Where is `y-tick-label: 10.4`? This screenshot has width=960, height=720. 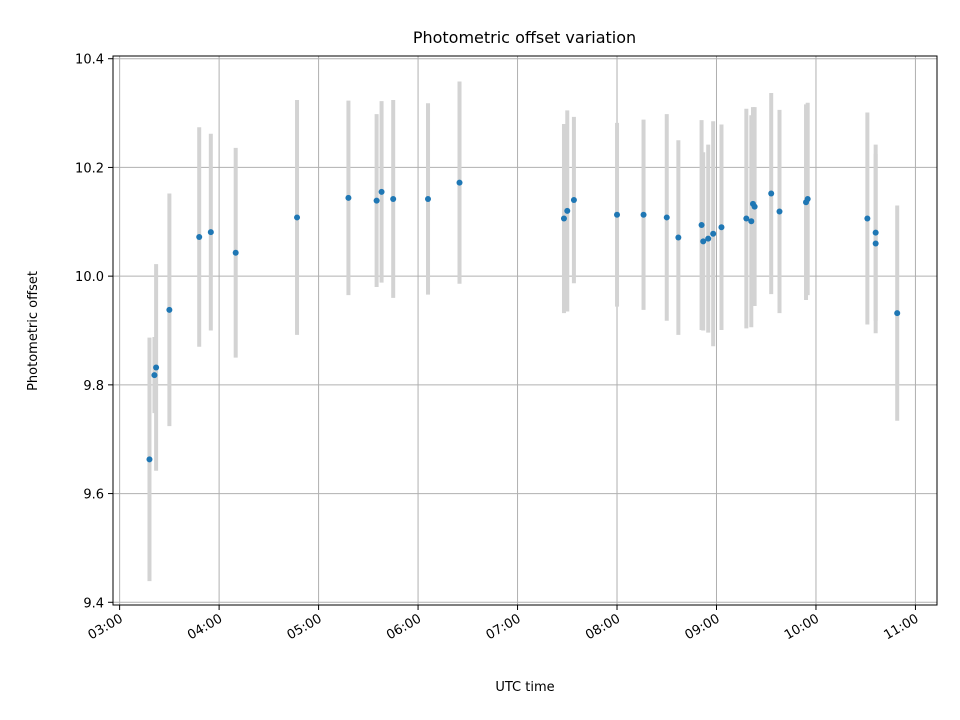
y-tick-label: 10.4 is located at coordinates (89, 60).